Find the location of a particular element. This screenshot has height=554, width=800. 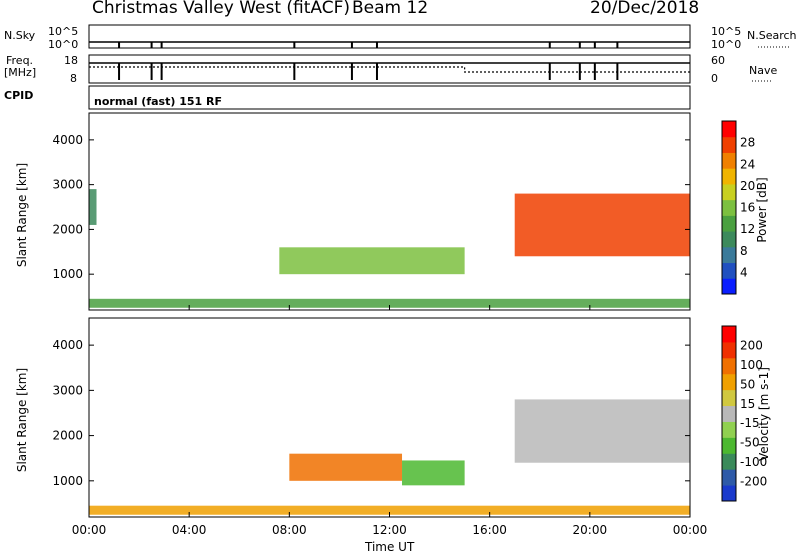

velocity-ytick-label-3: 4000 is located at coordinates (67, 345).